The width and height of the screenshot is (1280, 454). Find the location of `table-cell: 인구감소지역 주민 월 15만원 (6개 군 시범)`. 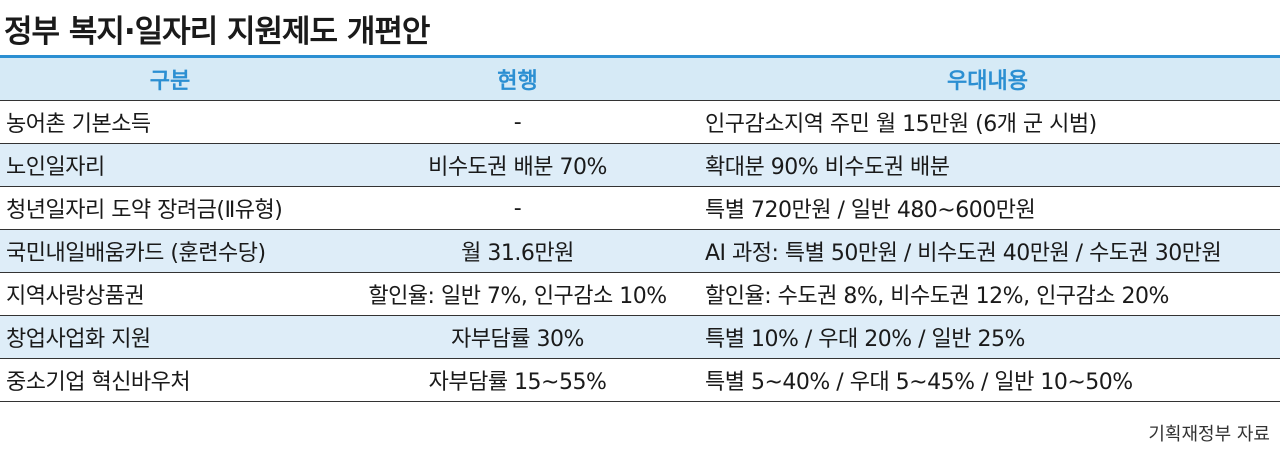

table-cell: 인구감소지역 주민 월 15만원 (6개 군 시범) is located at coordinates (987, 122).